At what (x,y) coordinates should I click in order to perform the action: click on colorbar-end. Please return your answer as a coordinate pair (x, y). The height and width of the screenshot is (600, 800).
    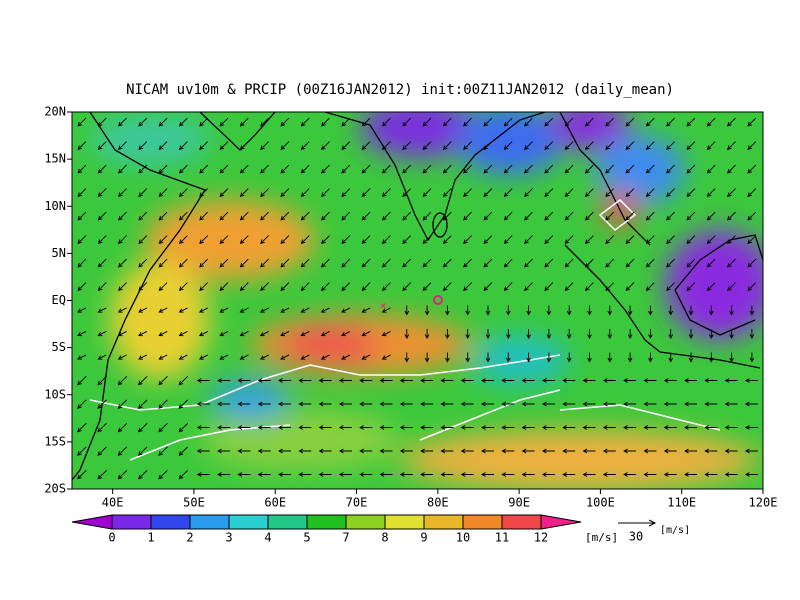
    Looking at the image, I should click on (561, 522).